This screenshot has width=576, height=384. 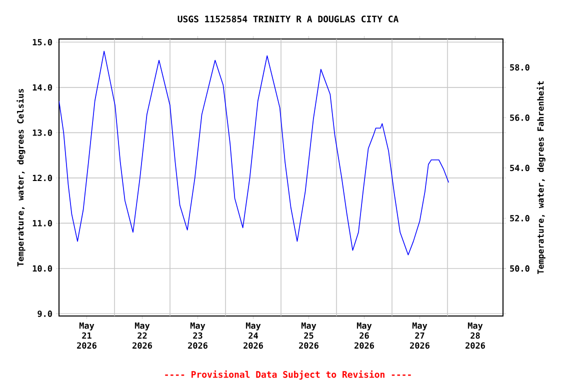 What do you see at coordinates (42, 132) in the screenshot?
I see `y-tick-label: 13.0` at bounding box center [42, 132].